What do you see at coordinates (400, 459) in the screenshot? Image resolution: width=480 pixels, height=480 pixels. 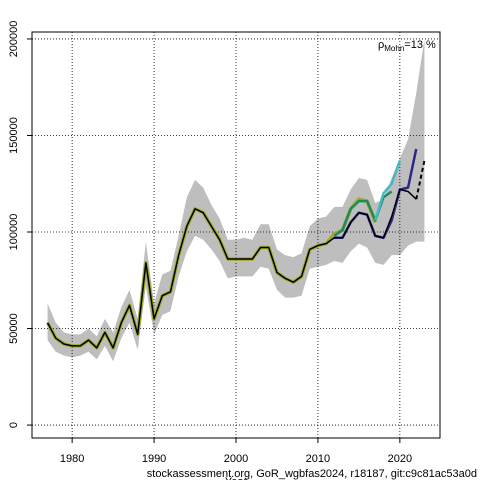 I see `x-tick-label: 2020` at bounding box center [400, 459].